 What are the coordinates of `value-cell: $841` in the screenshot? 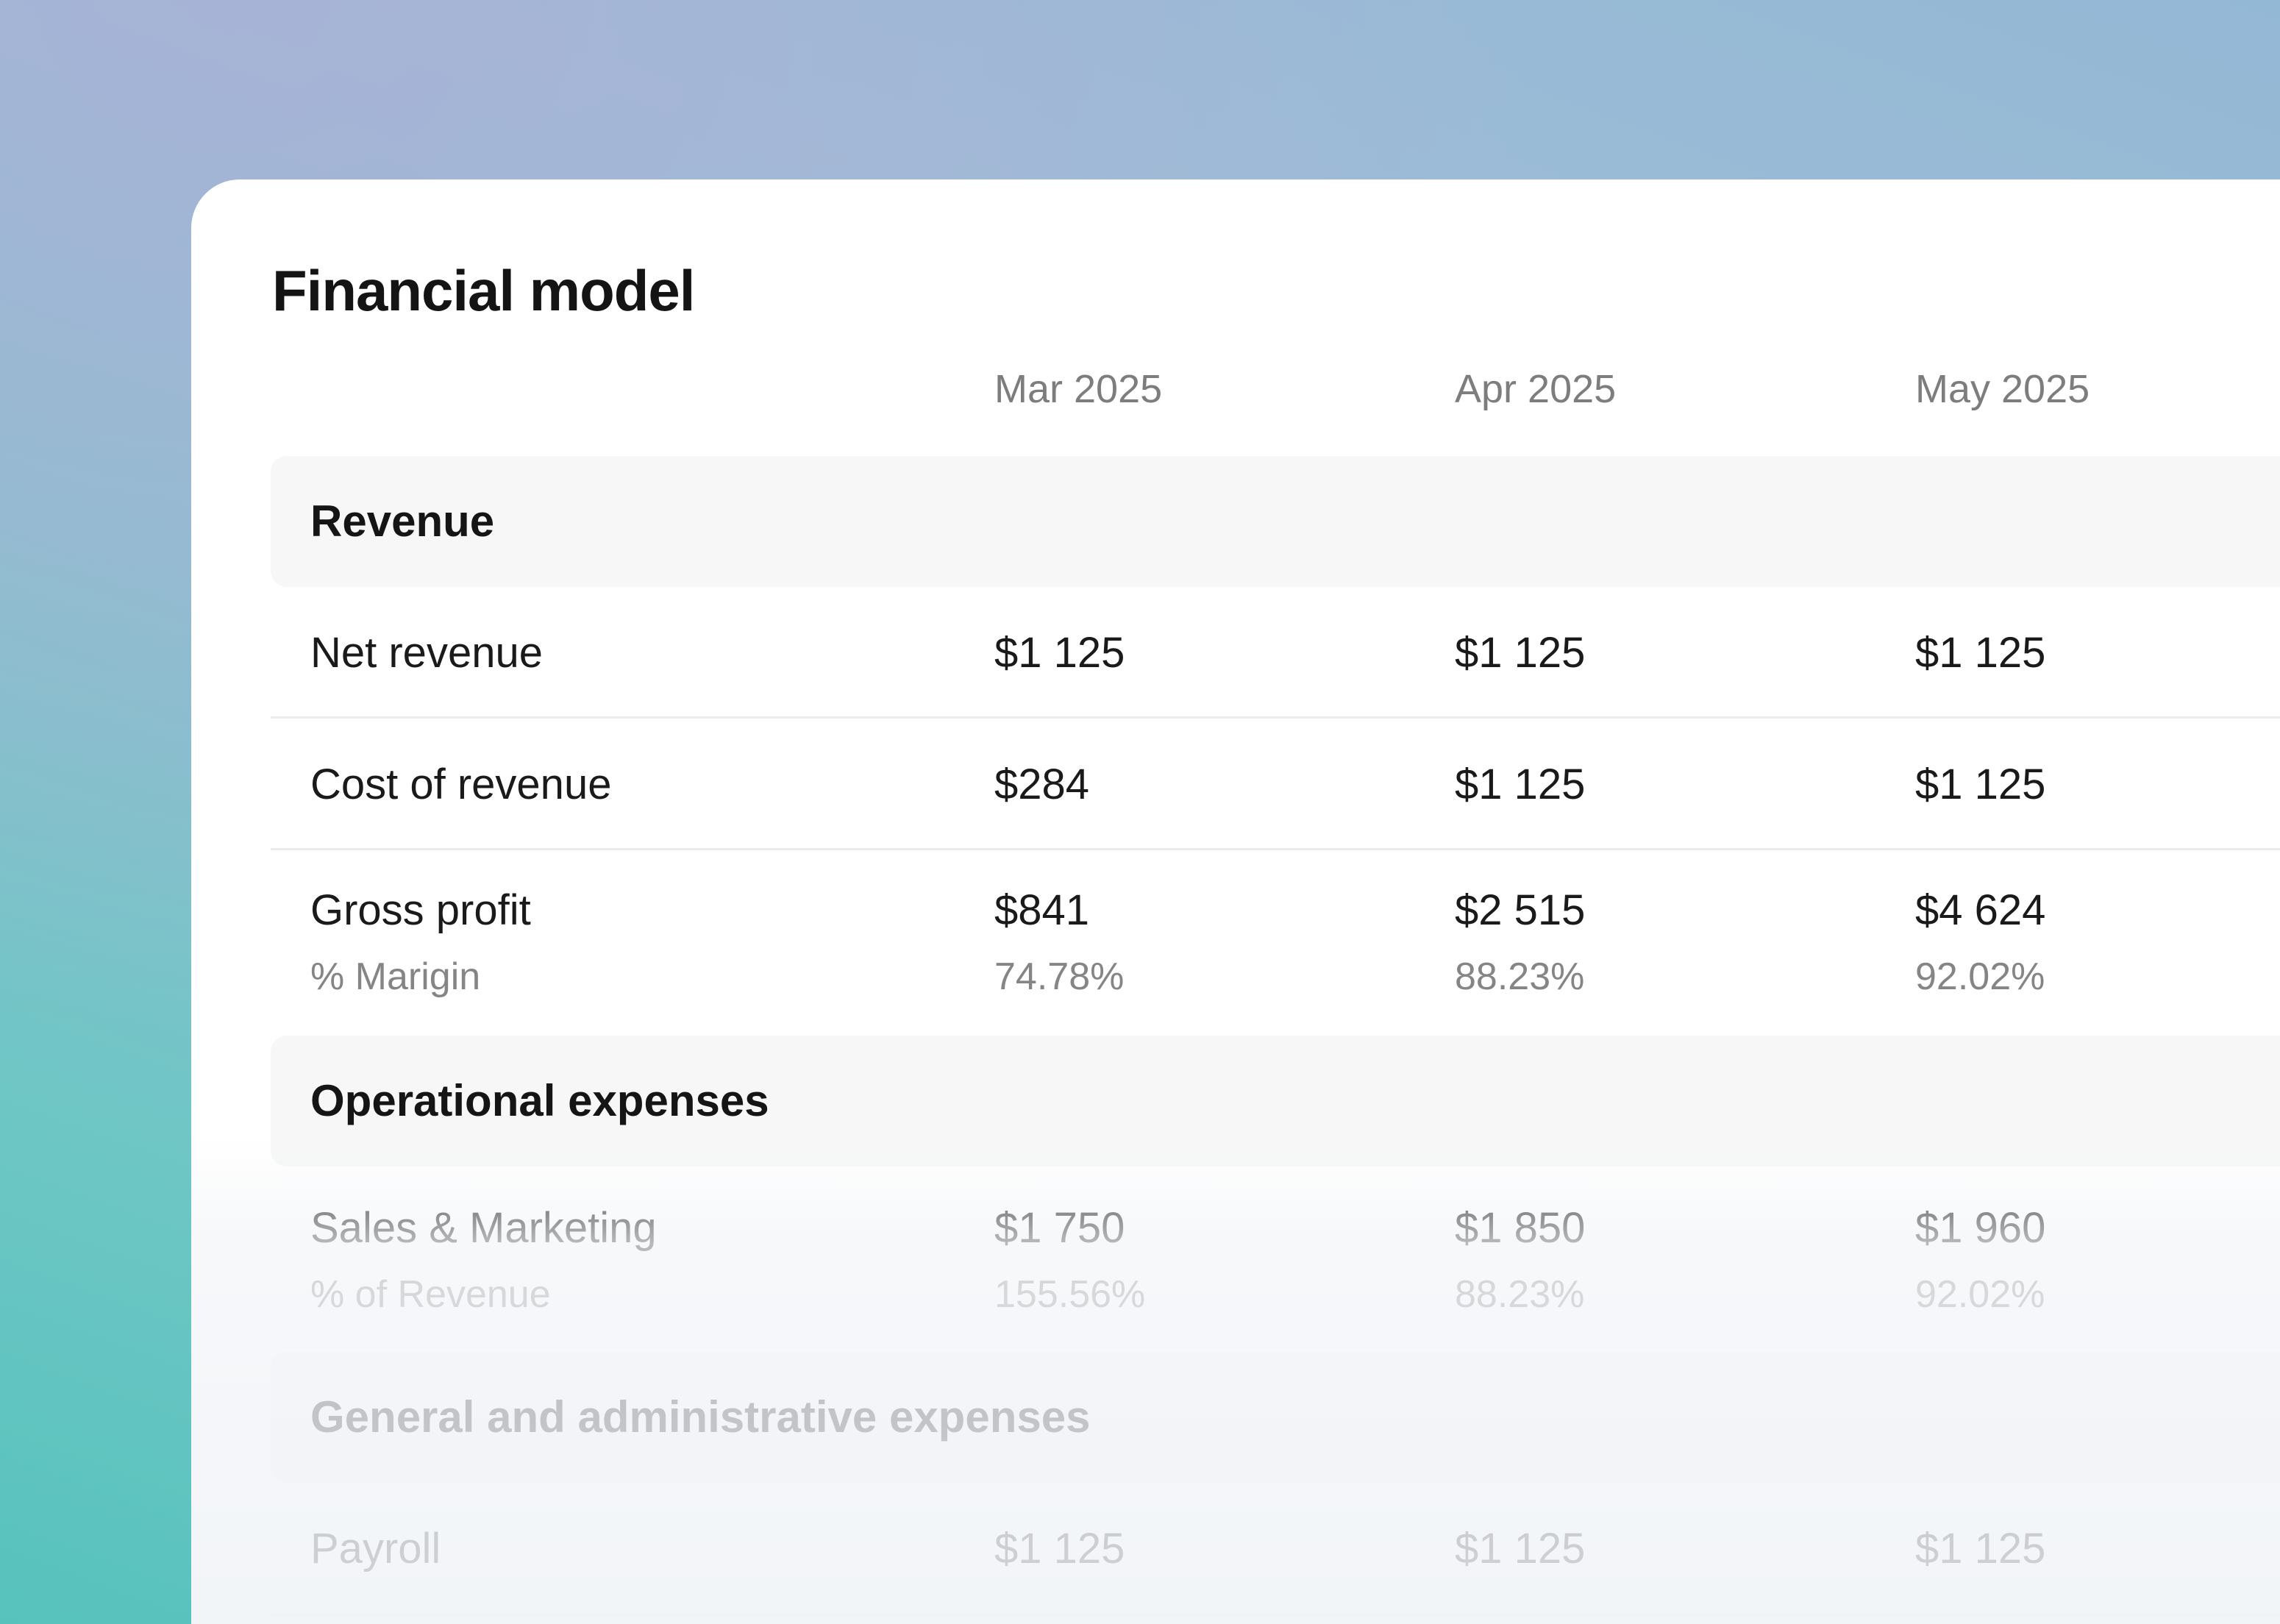 It's located at (1042, 910).